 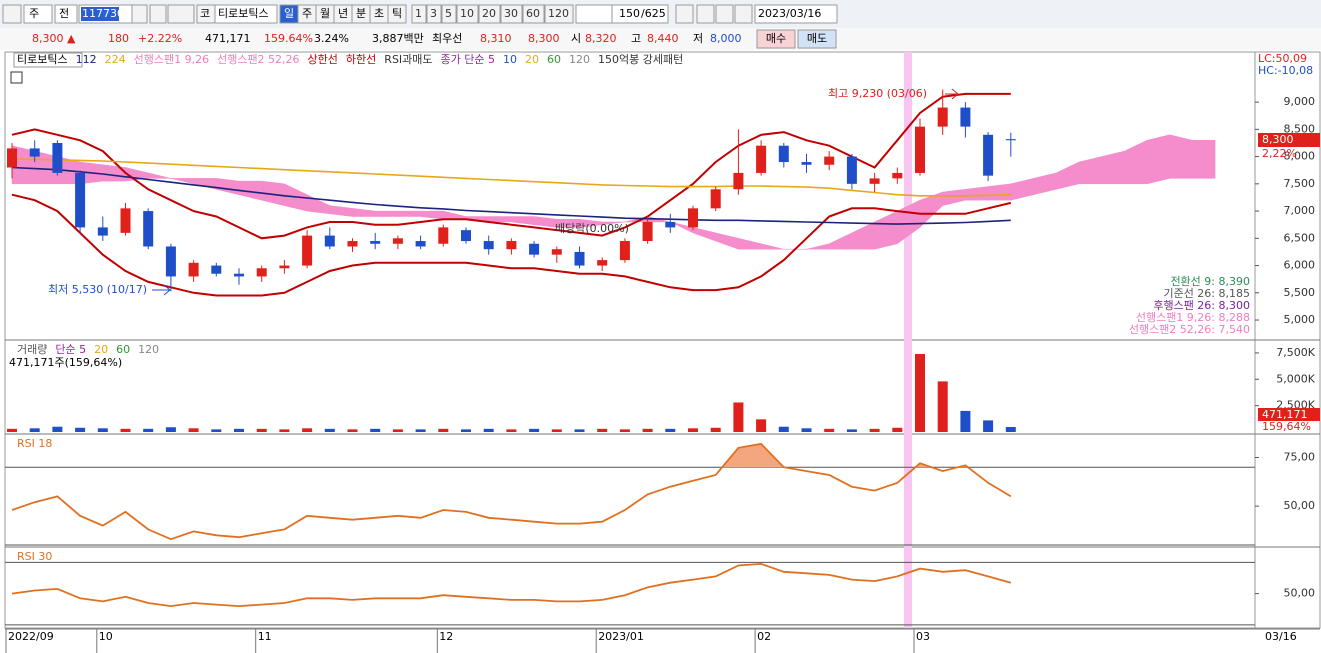 I want to click on date-input, so click(x=796, y=14).